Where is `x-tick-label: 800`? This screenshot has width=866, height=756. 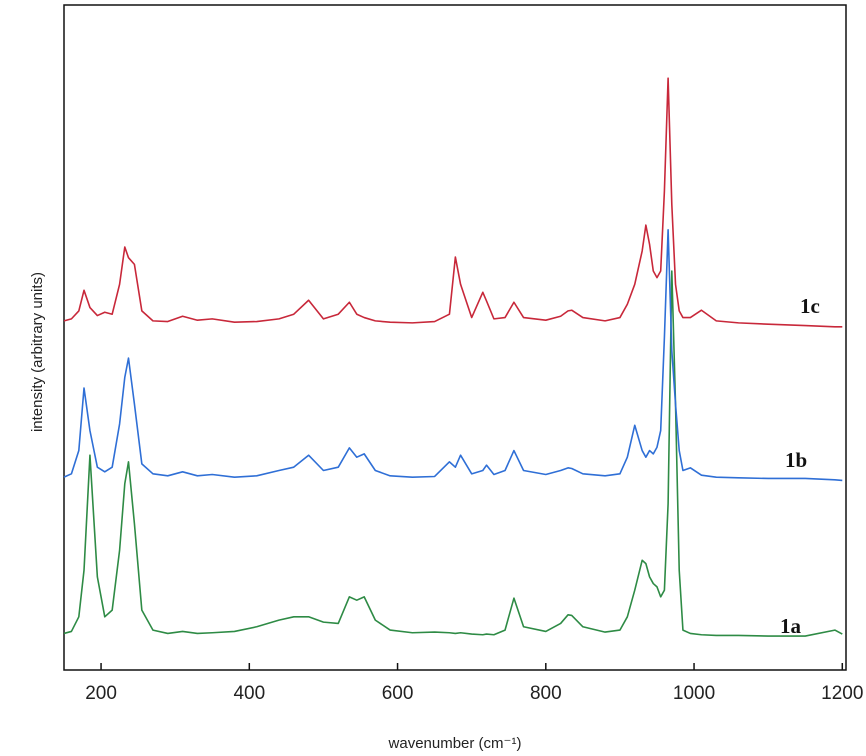
x-tick-label: 800 is located at coordinates (546, 693).